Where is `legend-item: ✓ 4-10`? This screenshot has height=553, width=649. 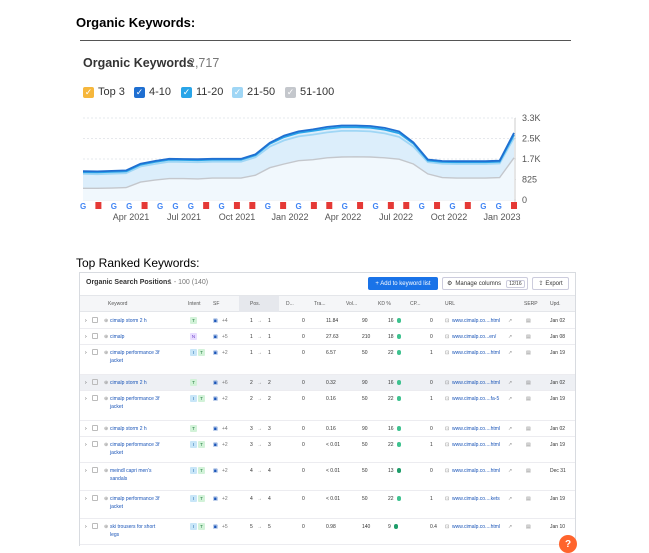 legend-item: ✓ 4-10 is located at coordinates (152, 92).